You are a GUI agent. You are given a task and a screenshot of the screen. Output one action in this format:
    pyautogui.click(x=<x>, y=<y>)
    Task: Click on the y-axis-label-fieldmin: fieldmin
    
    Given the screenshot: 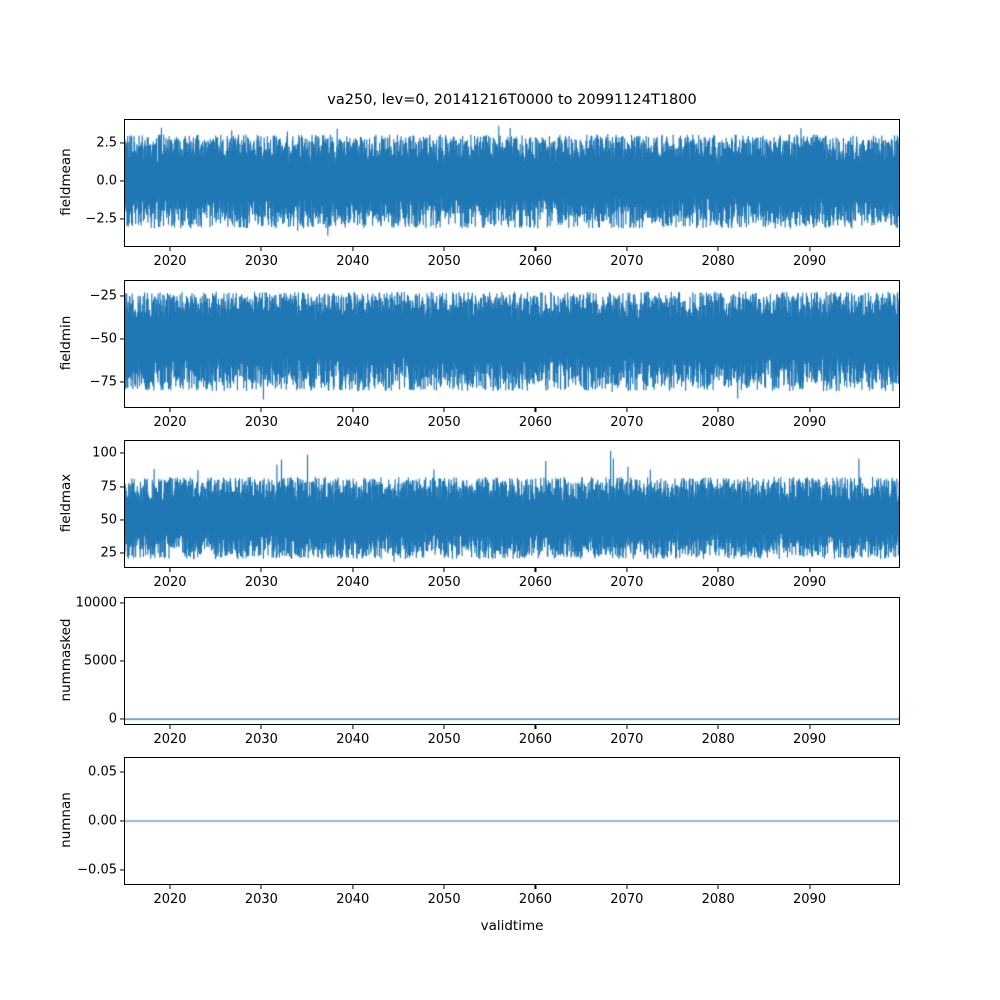 What is the action you would take?
    pyautogui.click(x=66, y=343)
    